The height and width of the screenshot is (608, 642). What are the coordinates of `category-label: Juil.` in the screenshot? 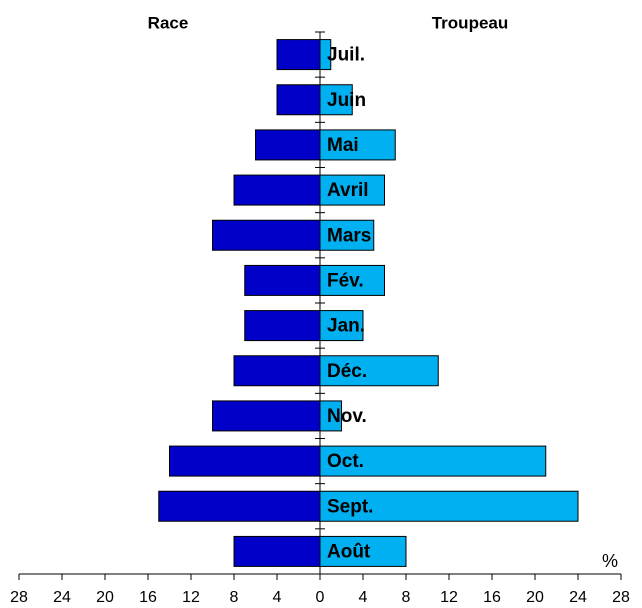 It's located at (346, 55).